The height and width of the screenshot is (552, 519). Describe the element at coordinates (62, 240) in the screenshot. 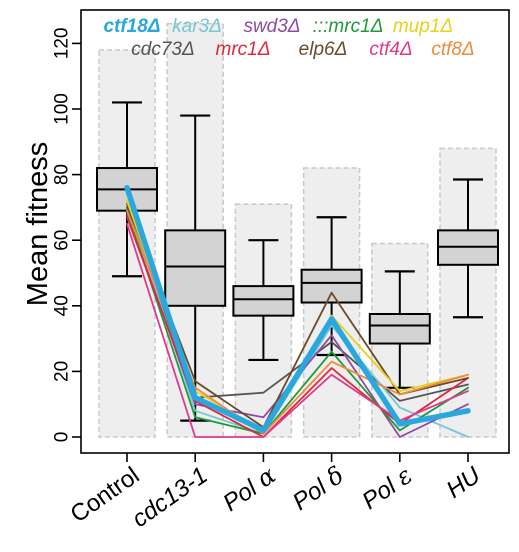

I see `y-tick-label: 60` at that location.